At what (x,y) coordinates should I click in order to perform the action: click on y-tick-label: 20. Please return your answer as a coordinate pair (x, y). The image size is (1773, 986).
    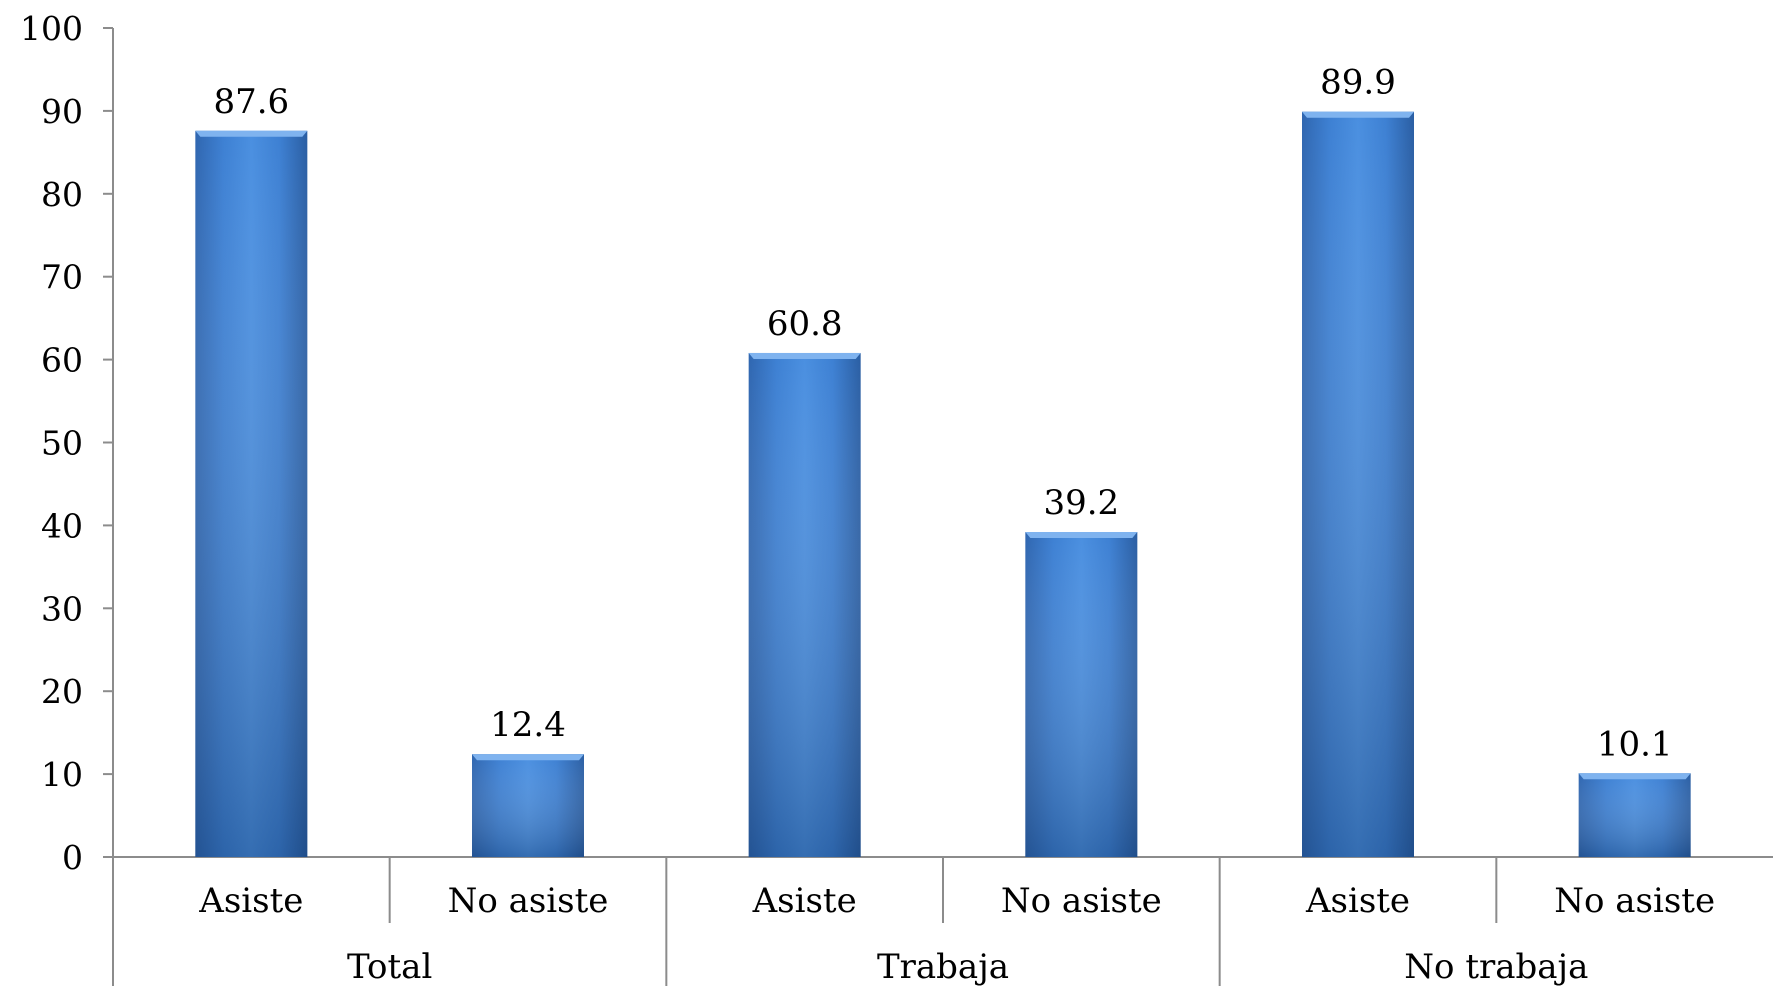
    Looking at the image, I should click on (62, 691).